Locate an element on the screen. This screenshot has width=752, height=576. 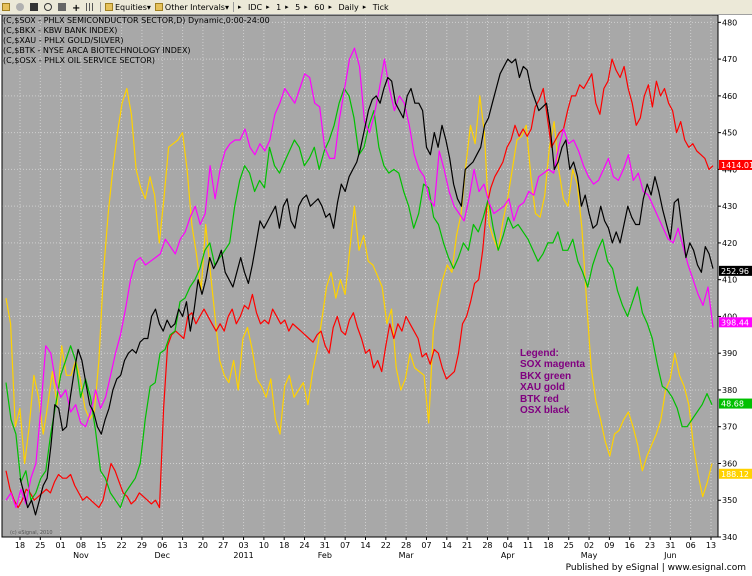
equities-folder-label: Equities is located at coordinates (131, 7).